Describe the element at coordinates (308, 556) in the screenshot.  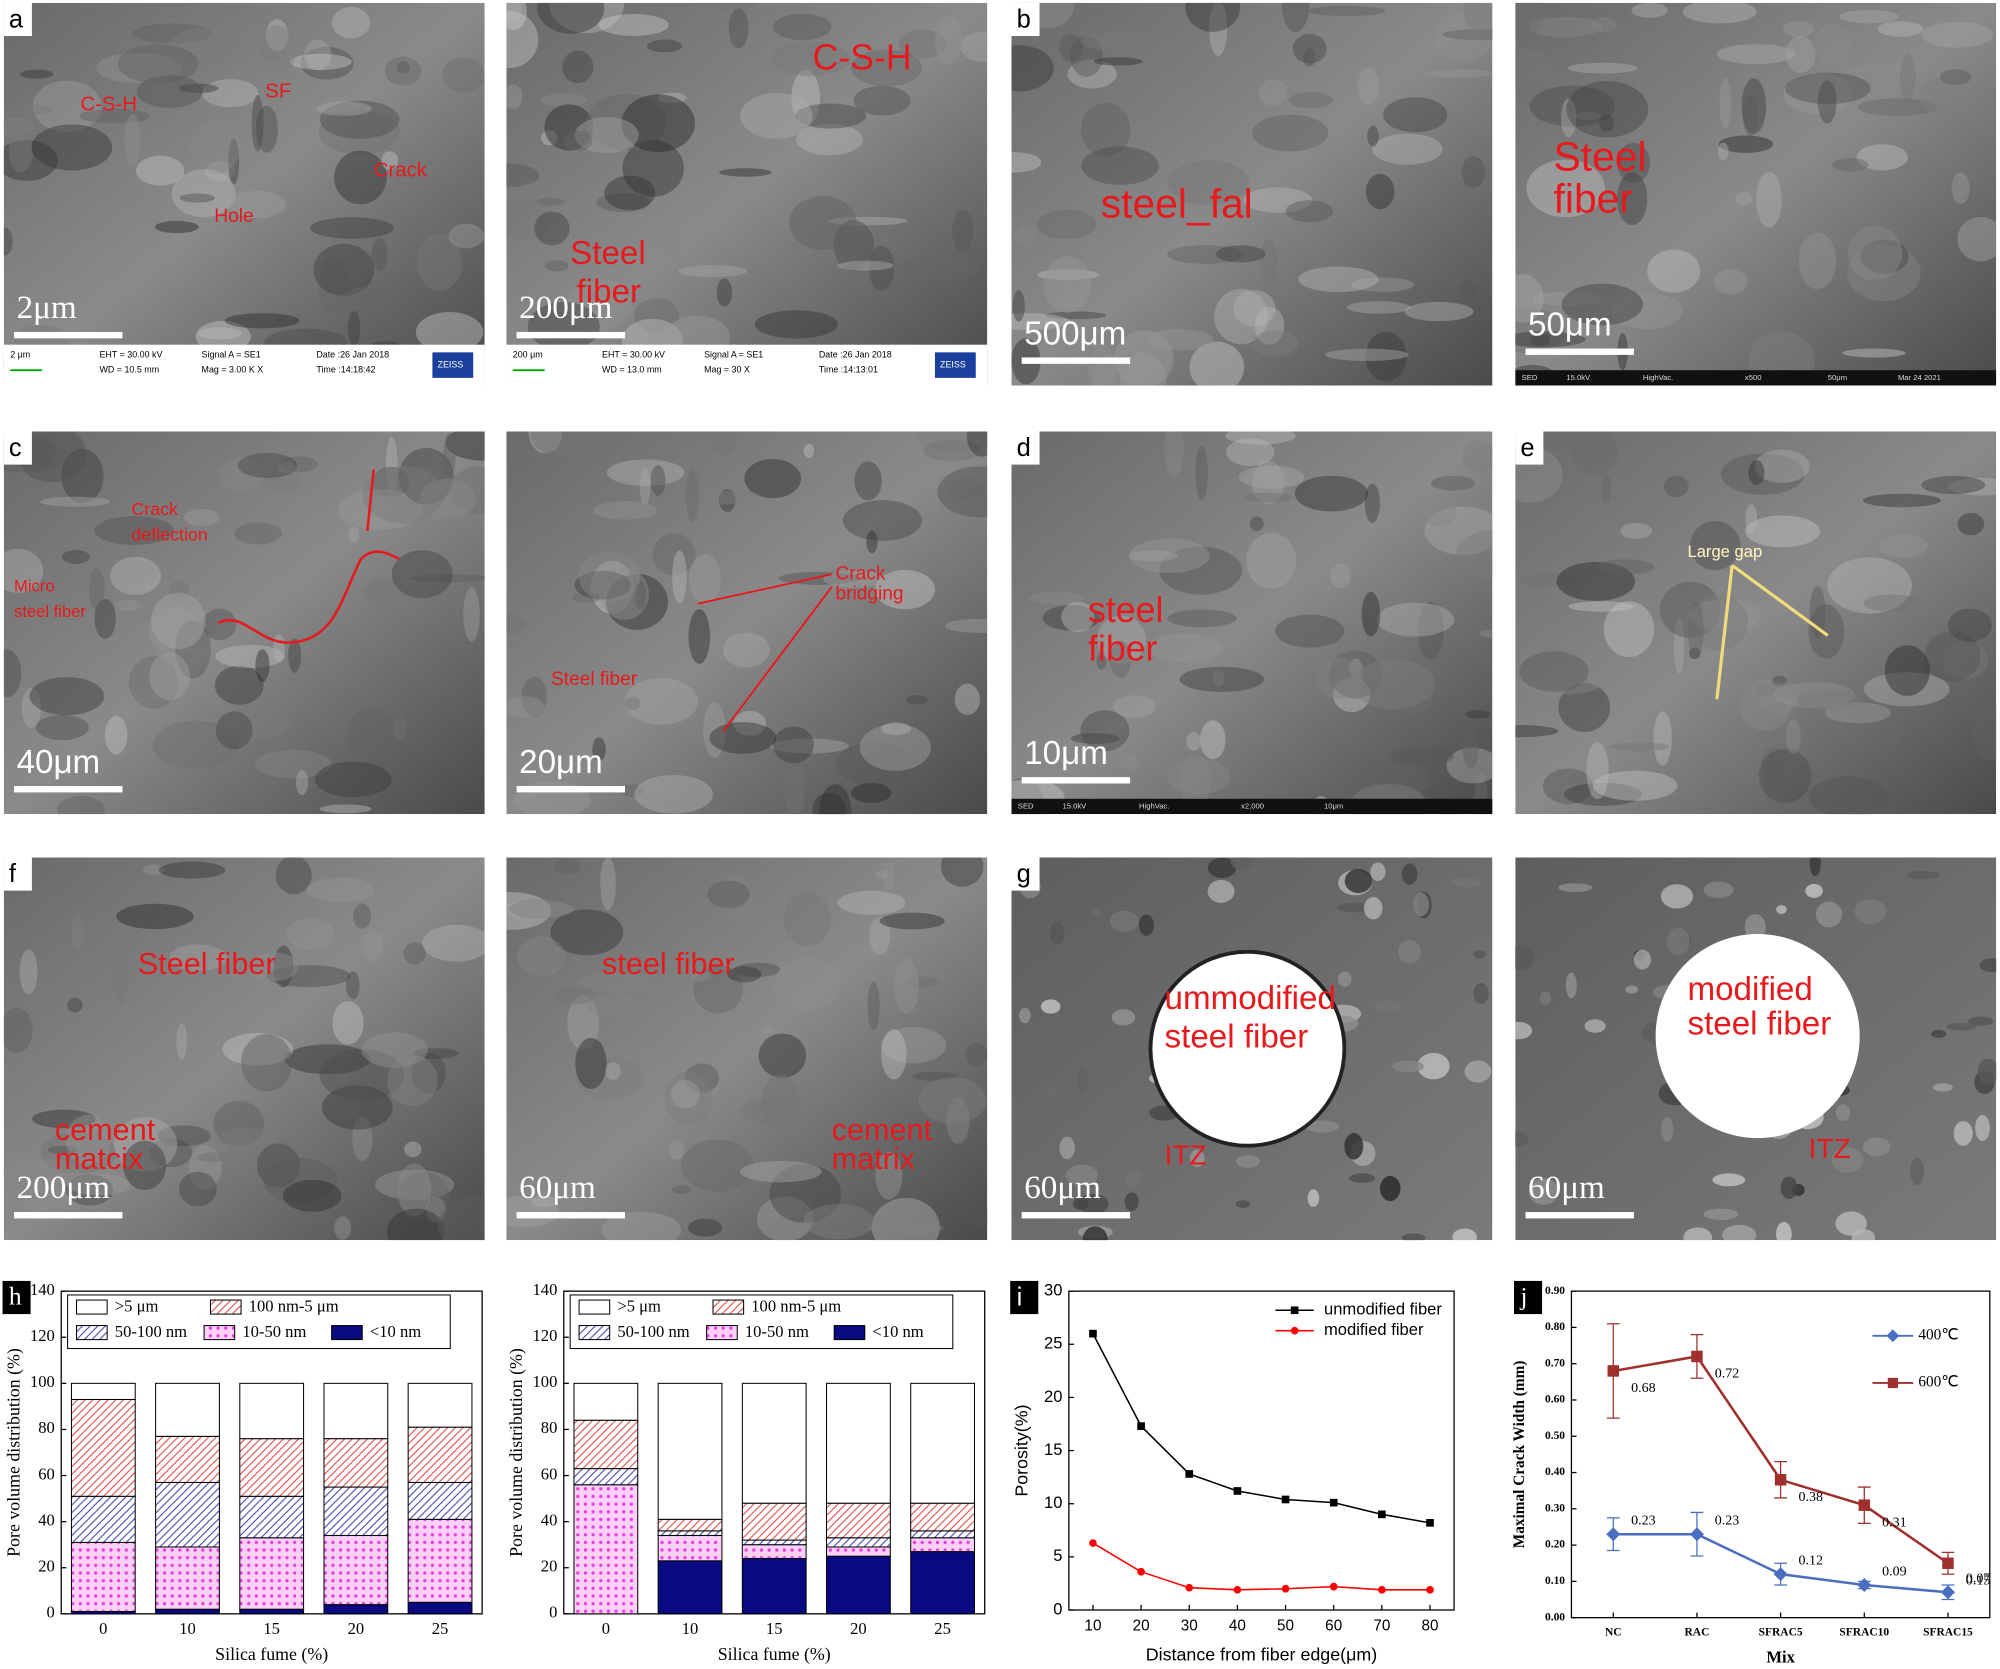
I see `crack-trace` at that location.